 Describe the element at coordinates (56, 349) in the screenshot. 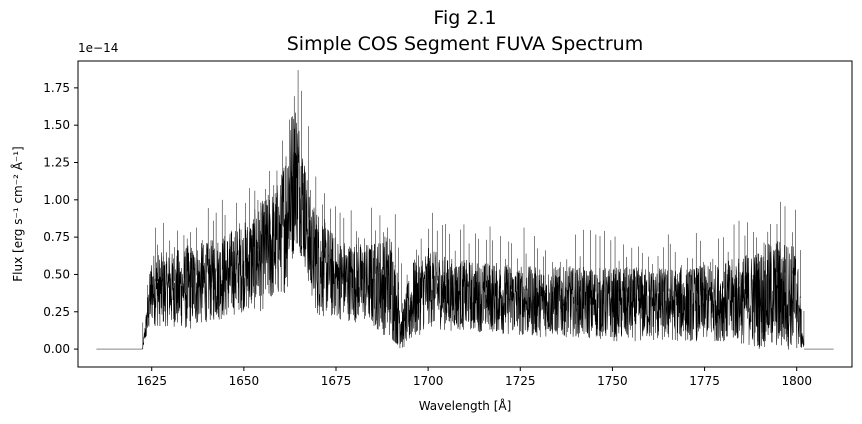

I see `y-tick-label: 0.00` at that location.